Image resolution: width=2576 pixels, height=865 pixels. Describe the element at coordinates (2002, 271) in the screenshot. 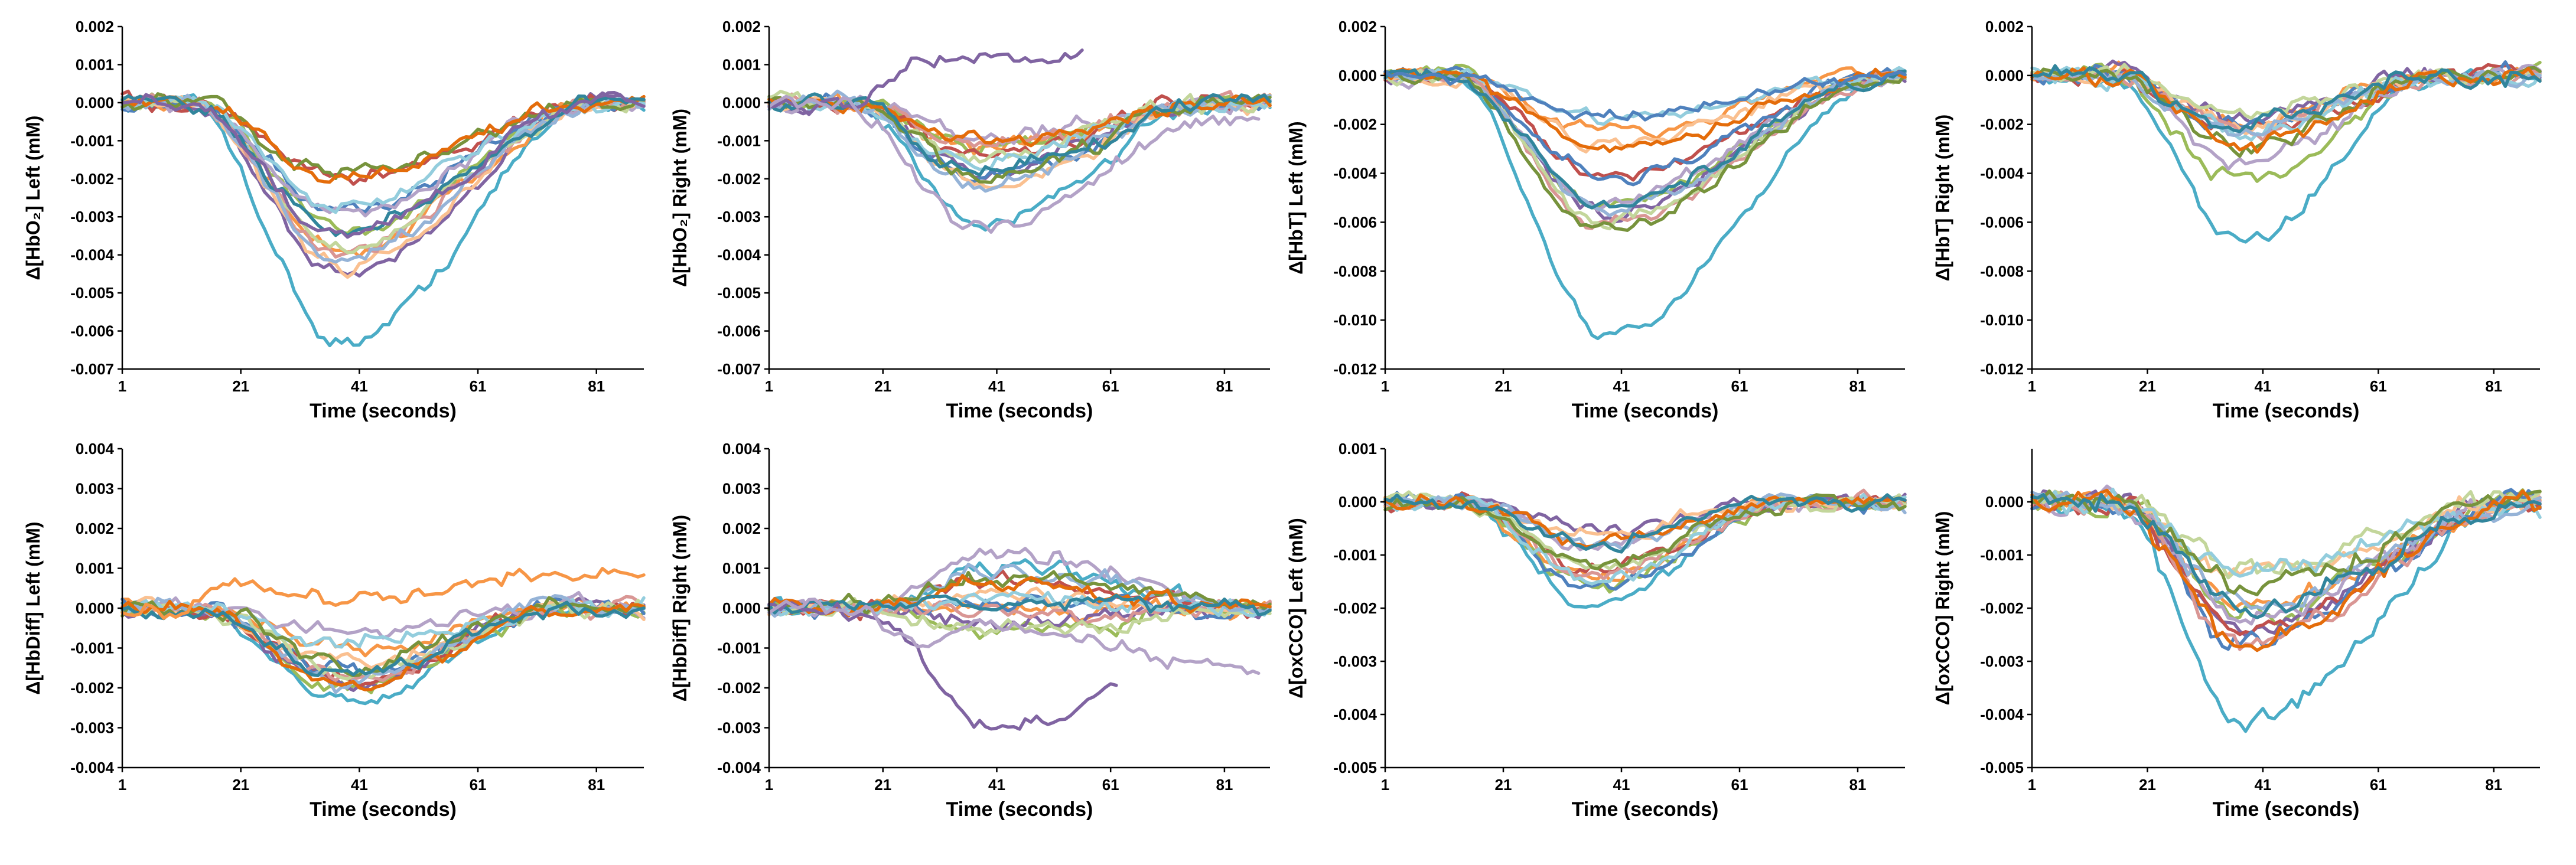

I see `y-tick-label: -0.008` at that location.